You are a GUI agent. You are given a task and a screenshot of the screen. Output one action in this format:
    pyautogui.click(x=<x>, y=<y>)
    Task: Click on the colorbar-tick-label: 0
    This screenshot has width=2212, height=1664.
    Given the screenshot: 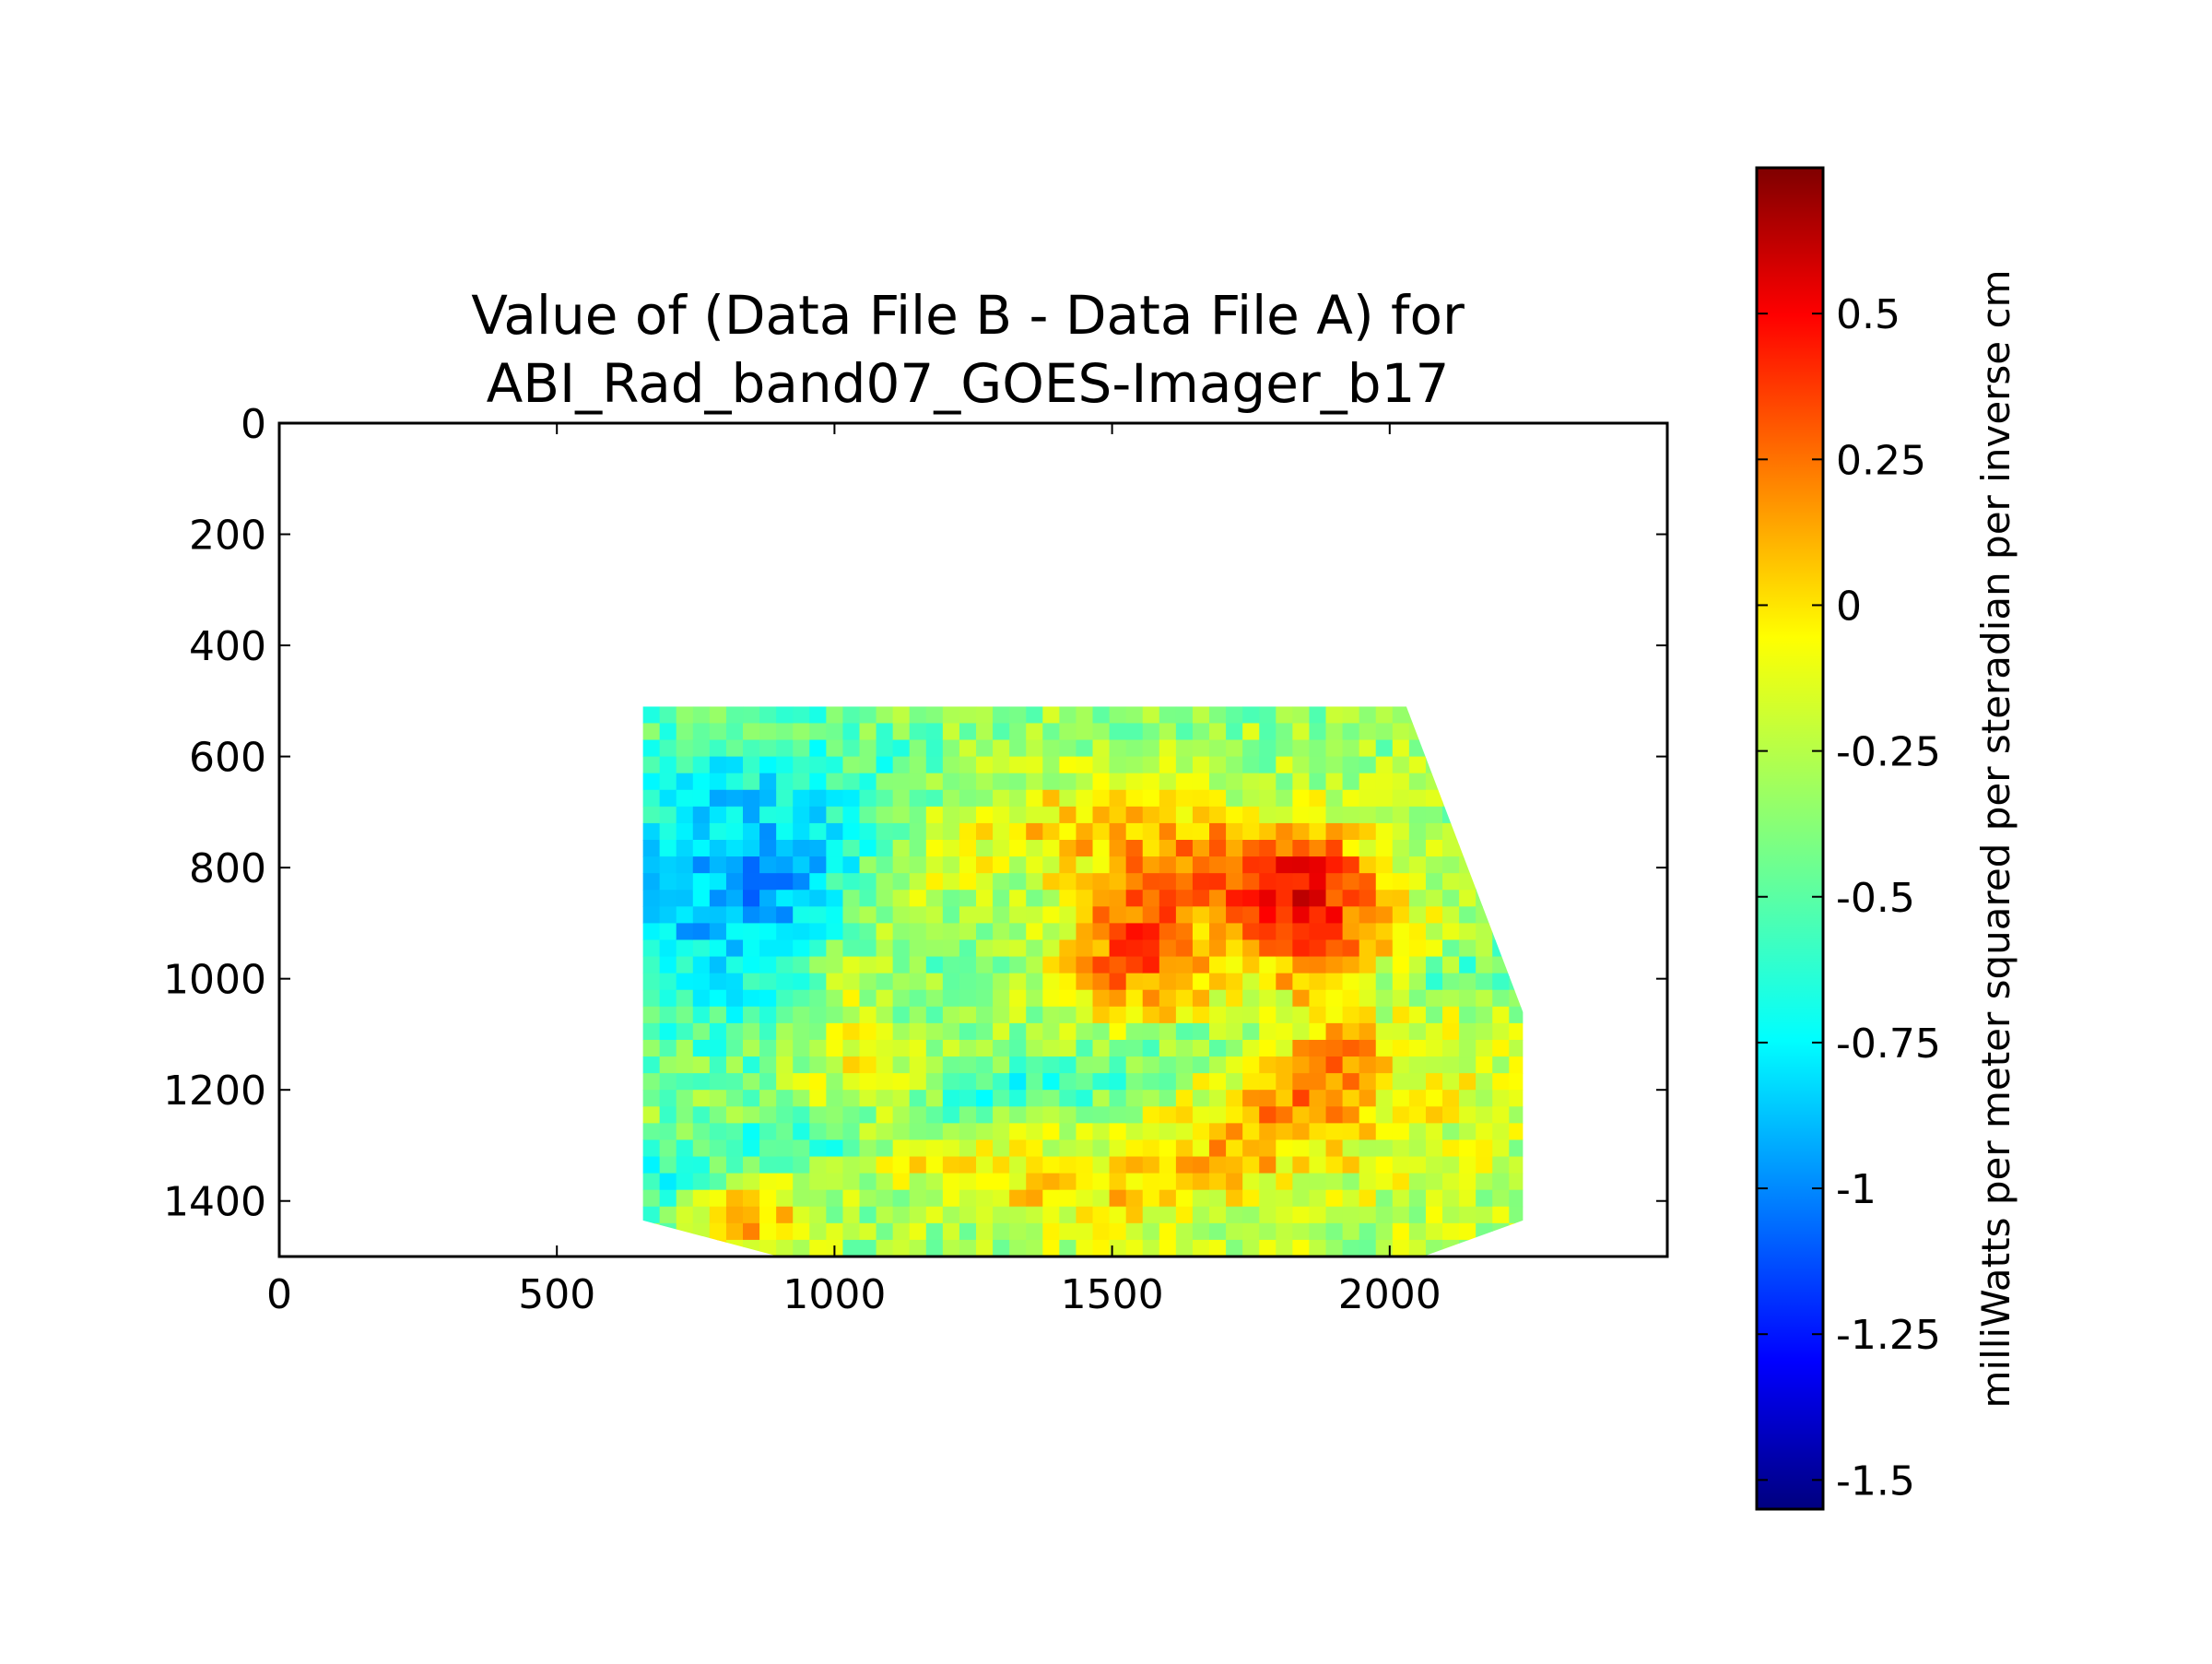 What is the action you would take?
    pyautogui.click(x=1849, y=606)
    